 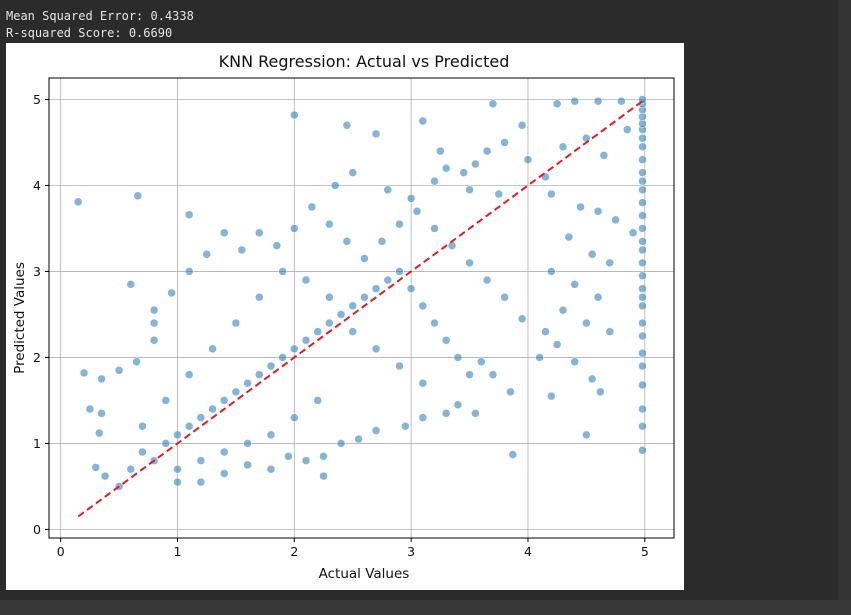 What do you see at coordinates (645, 551) in the screenshot?
I see `x-tick-label: 5` at bounding box center [645, 551].